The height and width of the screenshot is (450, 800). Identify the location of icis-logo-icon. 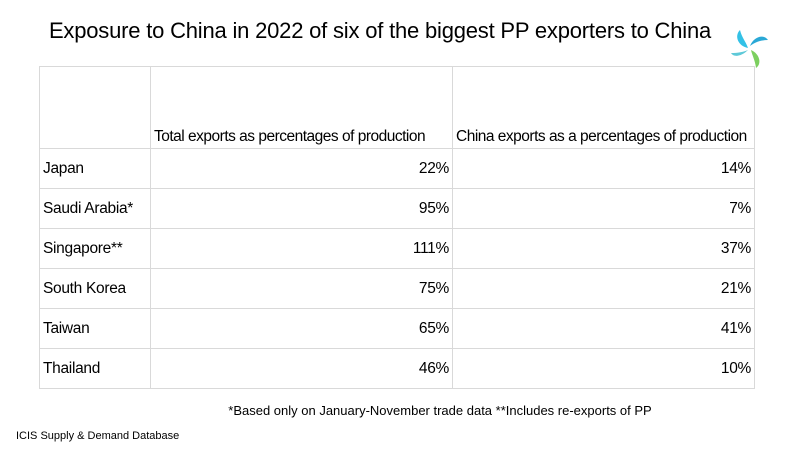
(749, 49).